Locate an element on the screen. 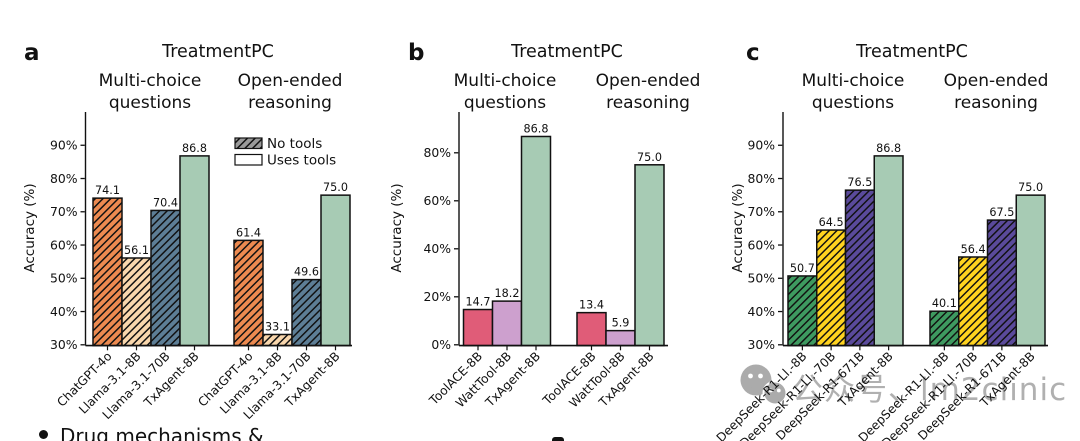  bar-value-label: 49.6 is located at coordinates (306, 272).